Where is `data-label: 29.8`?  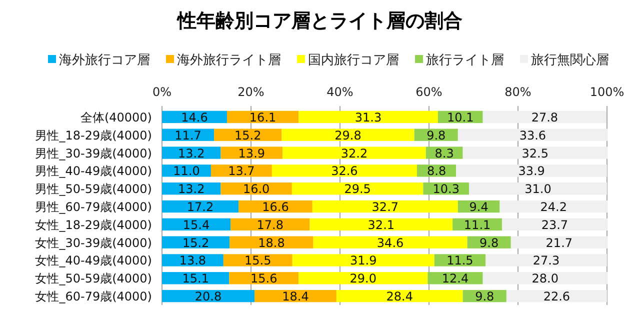 data-label: 29.8 is located at coordinates (348, 135).